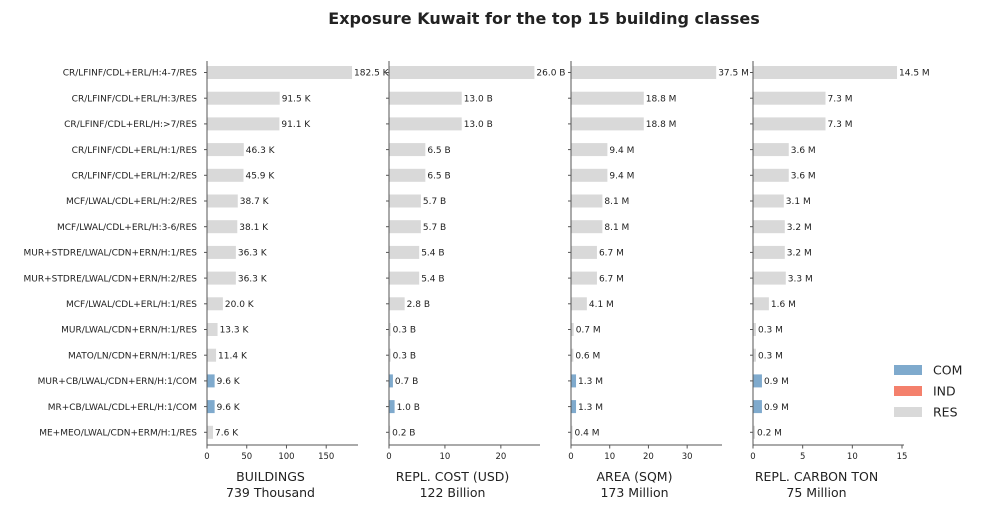 The width and height of the screenshot is (981, 510). Describe the element at coordinates (550, 74) in the screenshot. I see `bar-value-label: 26.0 B` at that location.